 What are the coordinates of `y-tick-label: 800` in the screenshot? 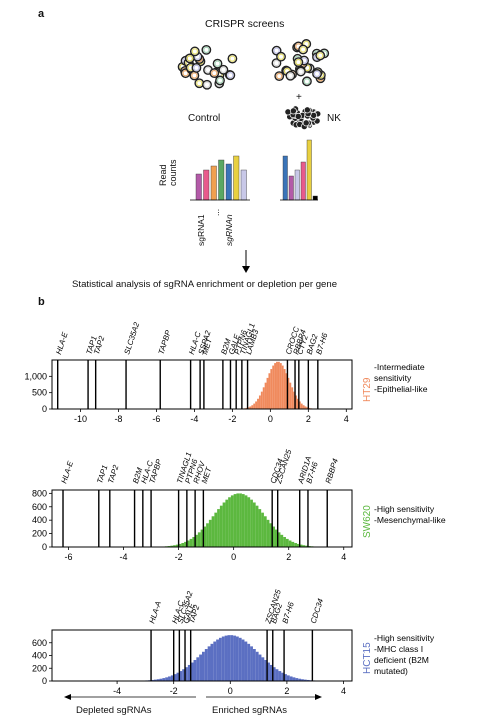 It's located at (39, 493).